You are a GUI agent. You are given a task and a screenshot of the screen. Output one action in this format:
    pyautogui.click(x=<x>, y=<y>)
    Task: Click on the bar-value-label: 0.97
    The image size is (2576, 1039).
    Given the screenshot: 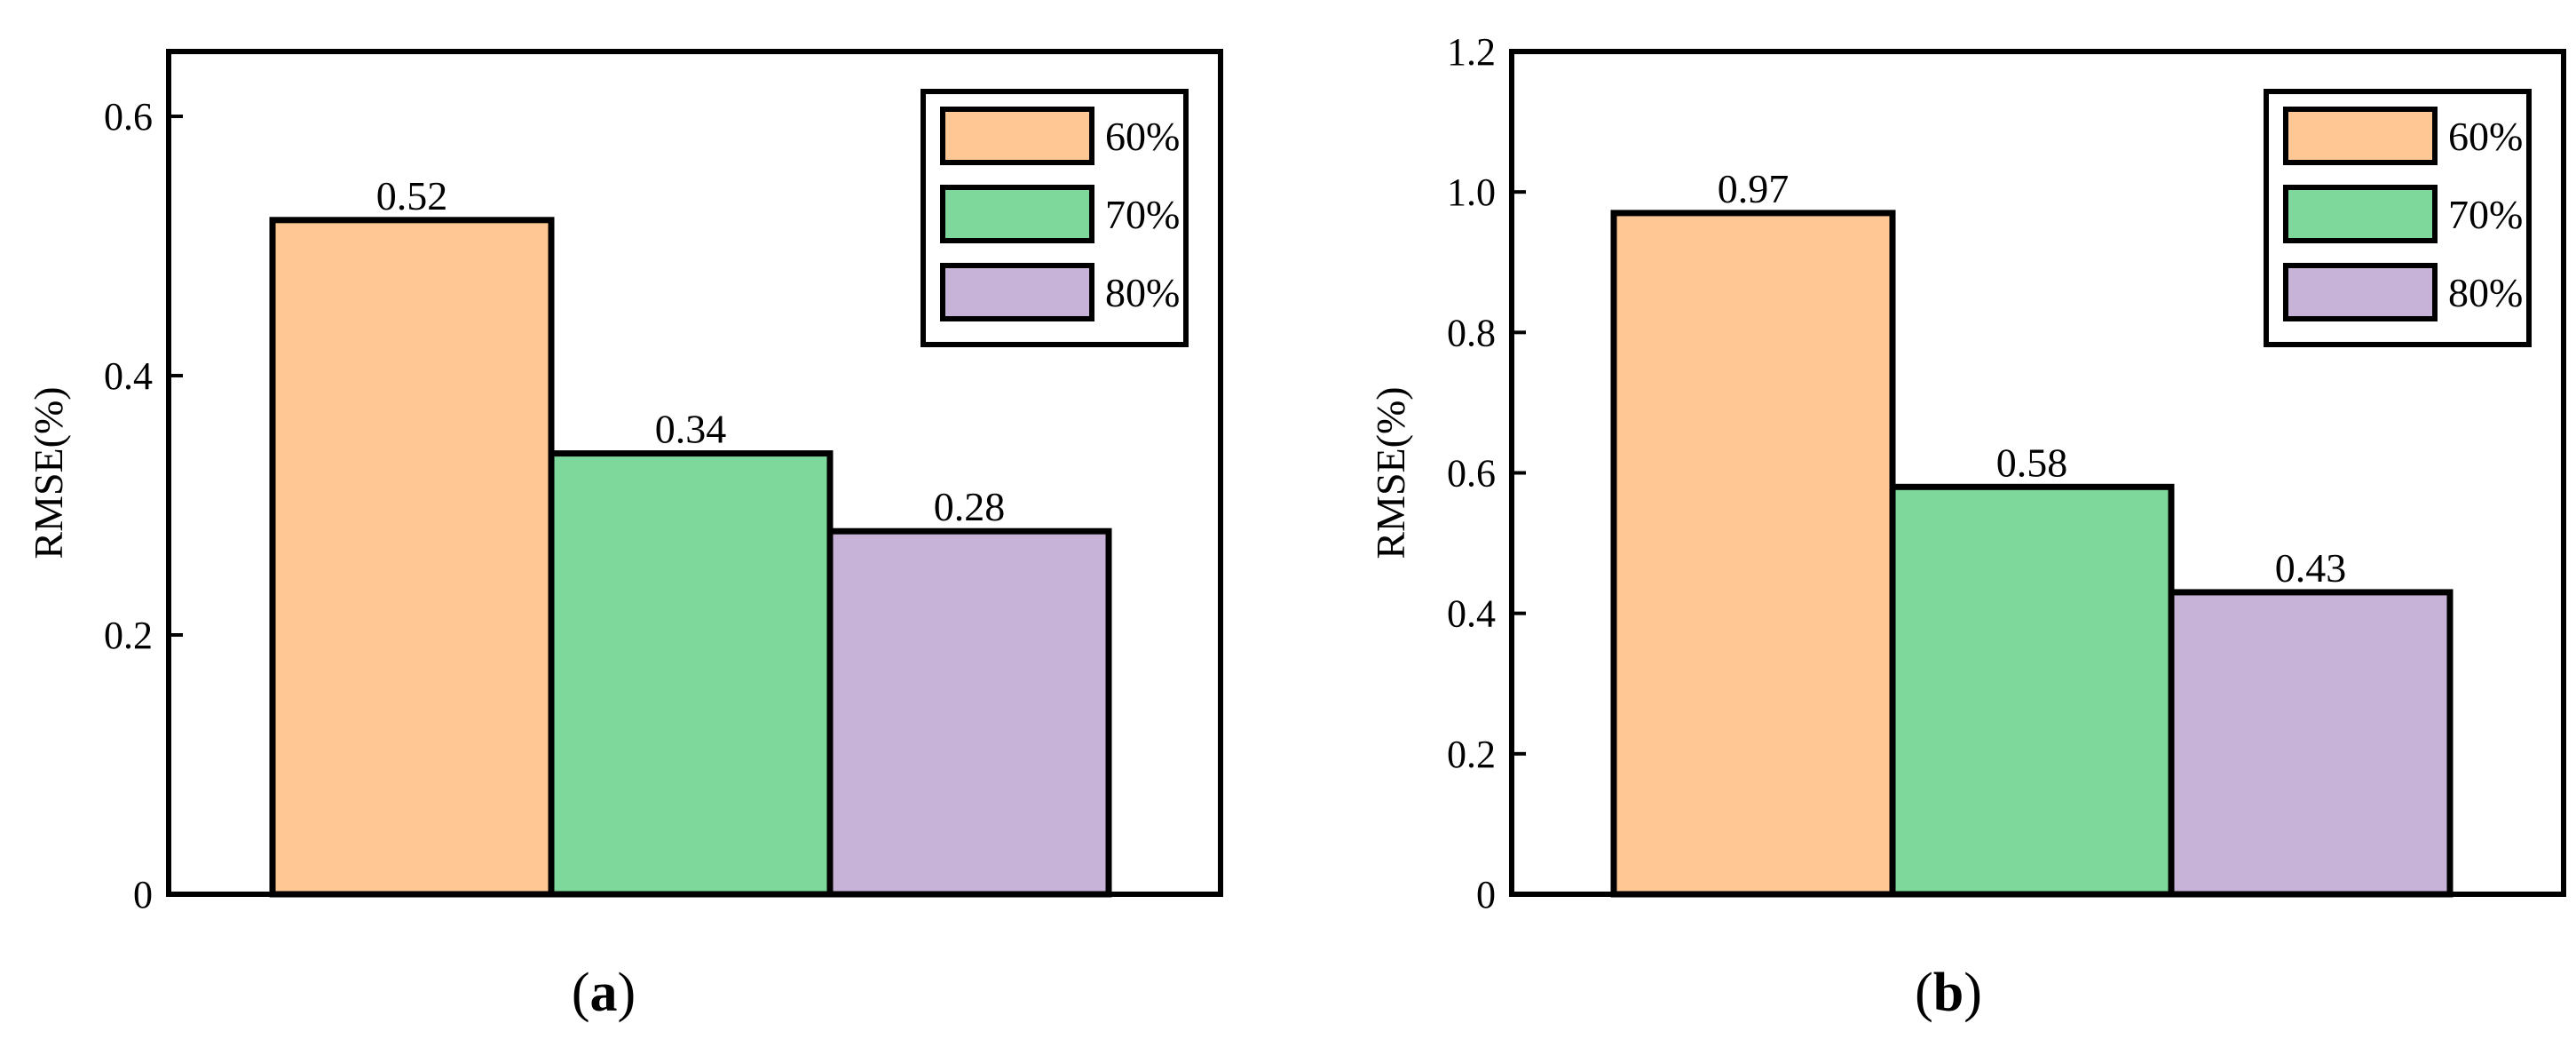 What is the action you would take?
    pyautogui.click(x=1754, y=188)
    